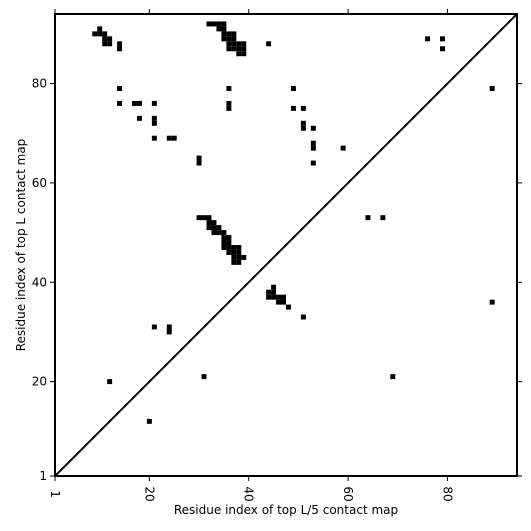 This screenshot has height=531, width=531. What do you see at coordinates (43, 476) in the screenshot?
I see `y-tick-label: 1` at bounding box center [43, 476].